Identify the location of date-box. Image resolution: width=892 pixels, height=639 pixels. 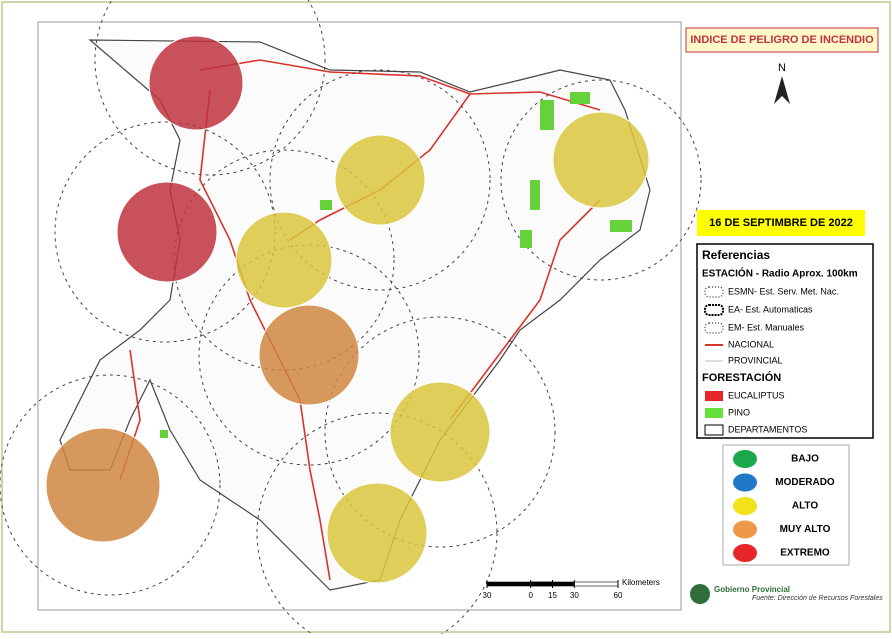
(781, 223).